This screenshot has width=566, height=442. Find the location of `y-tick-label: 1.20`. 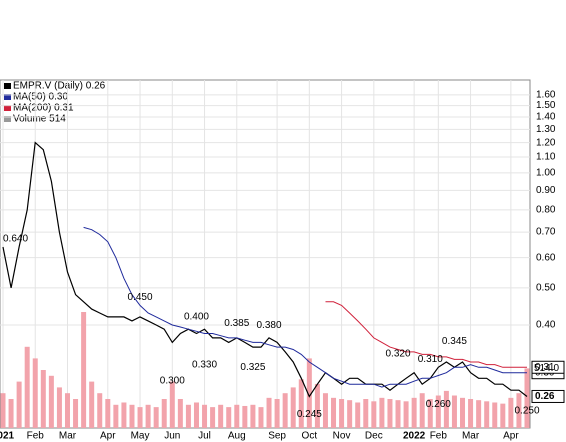

y-tick-label: 1.20 is located at coordinates (546, 142).